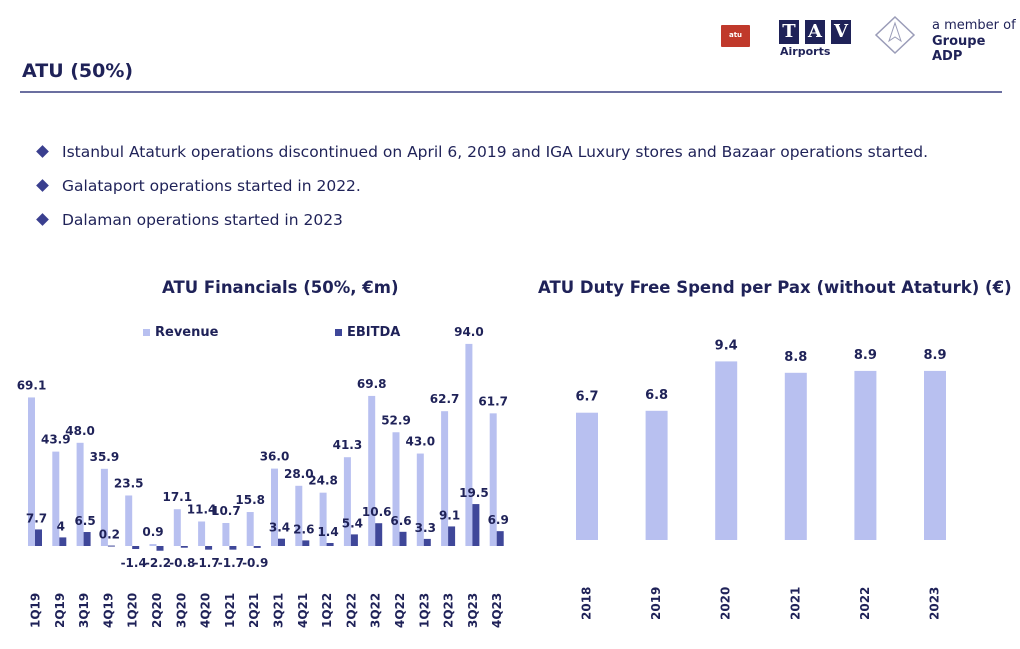 Image resolution: width=1020 pixels, height=649 pixels. Describe the element at coordinates (152, 532) in the screenshot. I see `revenue-data-label: 0.9` at that location.